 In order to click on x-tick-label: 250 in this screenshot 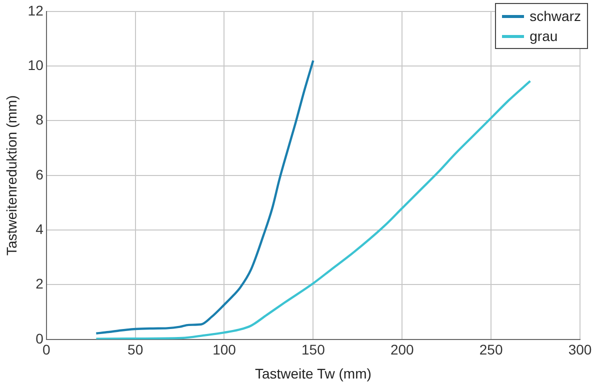, I will do `click(491, 350)`.